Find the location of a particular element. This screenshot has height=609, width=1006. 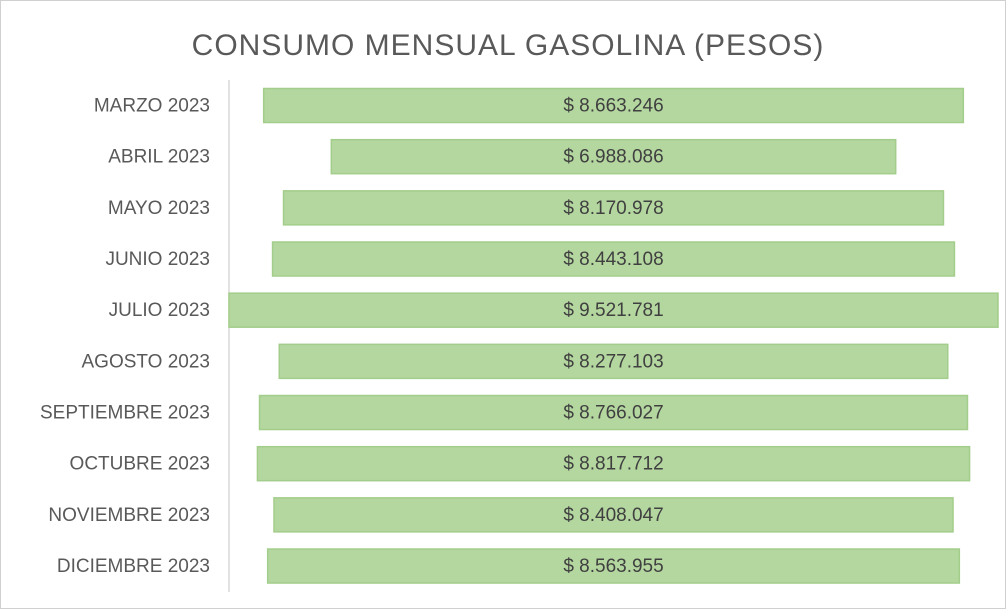

chart-title: CONSUMO MENSUAL GASOLINA (PESOS) is located at coordinates (508, 45).